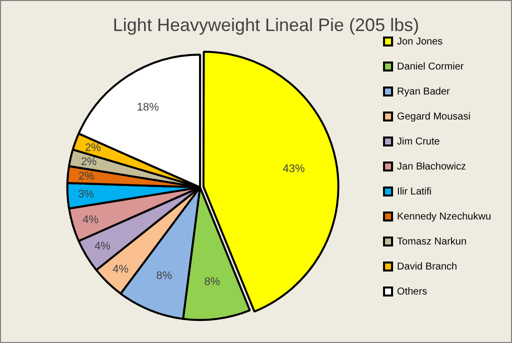 This screenshot has width=512, height=343. I want to click on legend-label: Daniel Cormier, so click(430, 66).